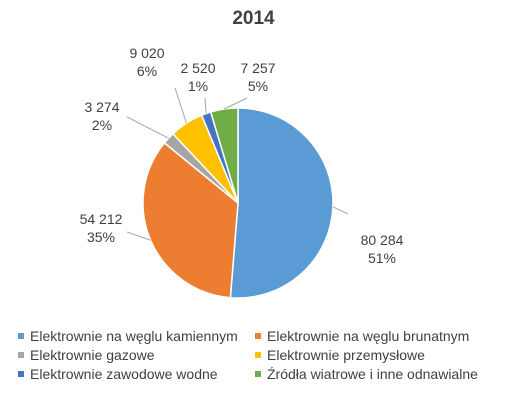 Image resolution: width=507 pixels, height=413 pixels. What do you see at coordinates (92, 355) in the screenshot?
I see `legend-label-gas: Elektrownie gazowe` at bounding box center [92, 355].